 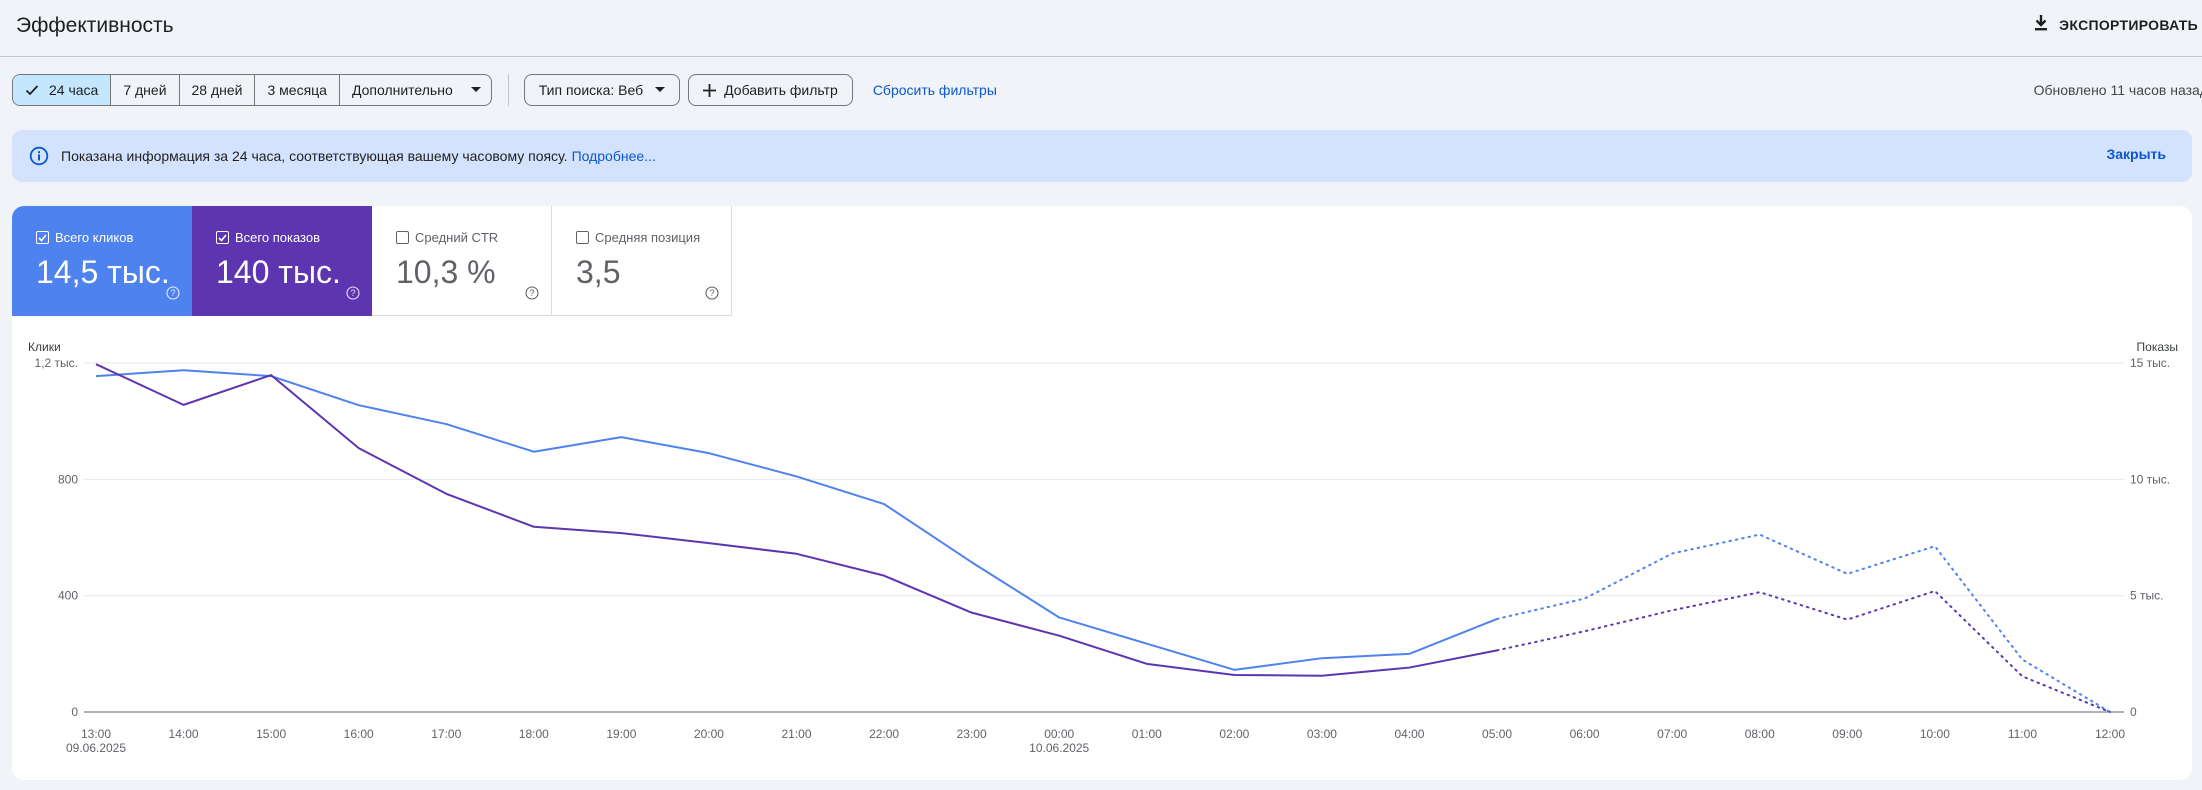 I want to click on x-tick-label: 16:00, so click(x=359, y=734).